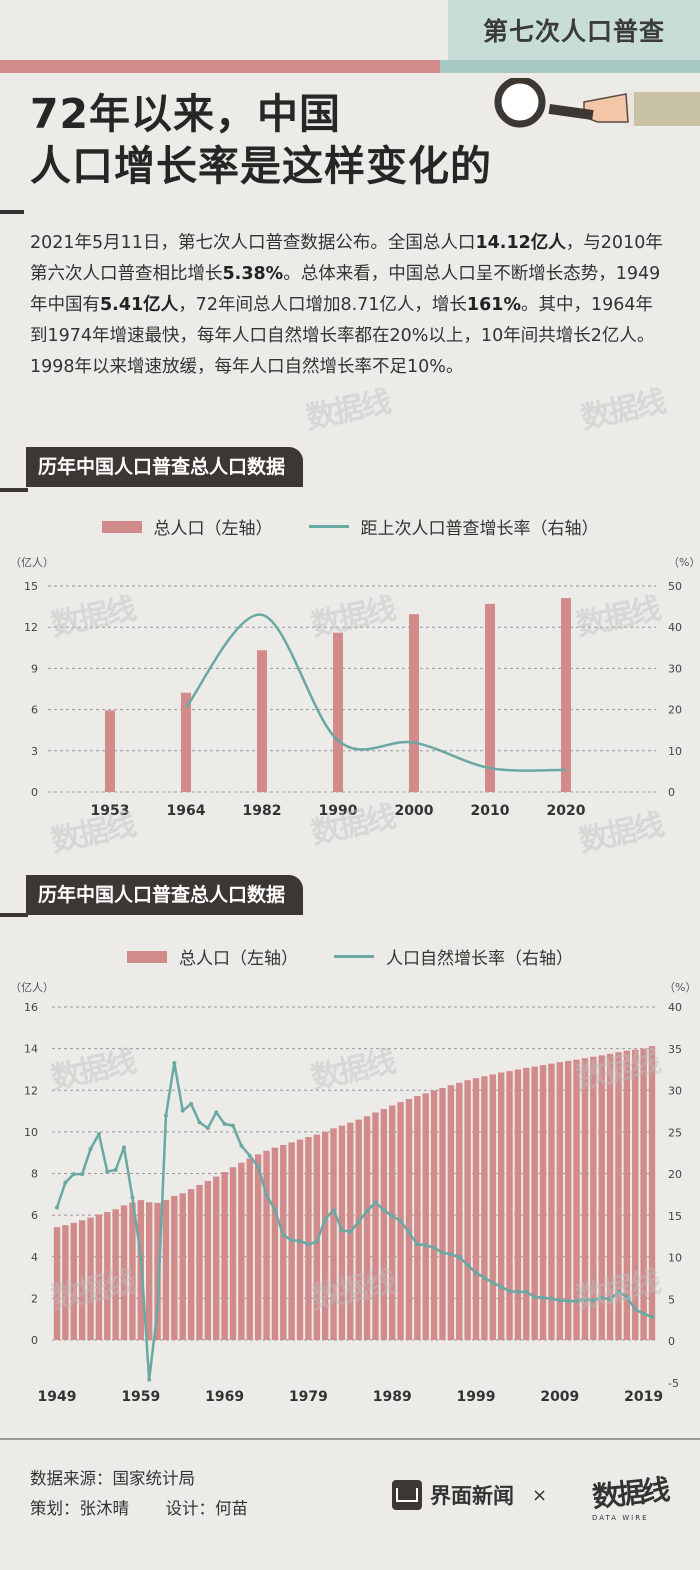  I want to click on chart2-x-tick: 2009, so click(559, 1397).